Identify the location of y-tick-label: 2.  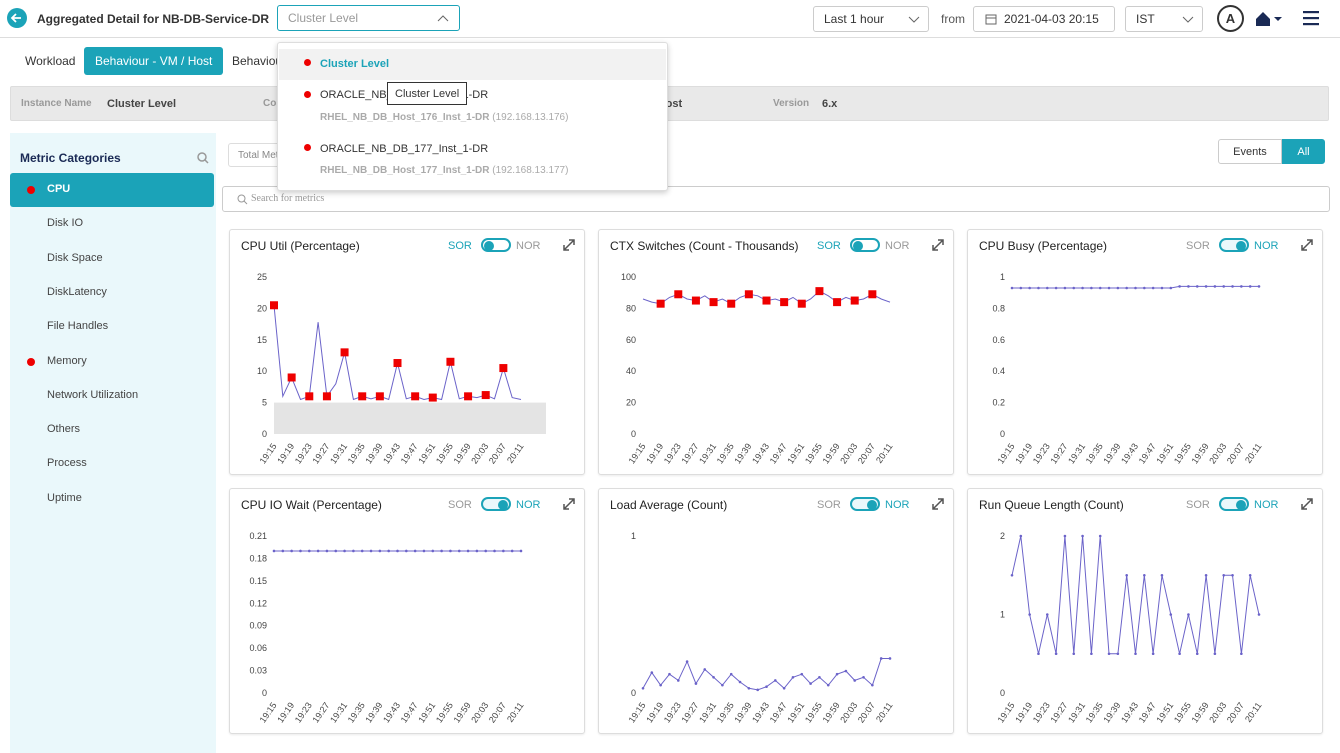
(1002, 536).